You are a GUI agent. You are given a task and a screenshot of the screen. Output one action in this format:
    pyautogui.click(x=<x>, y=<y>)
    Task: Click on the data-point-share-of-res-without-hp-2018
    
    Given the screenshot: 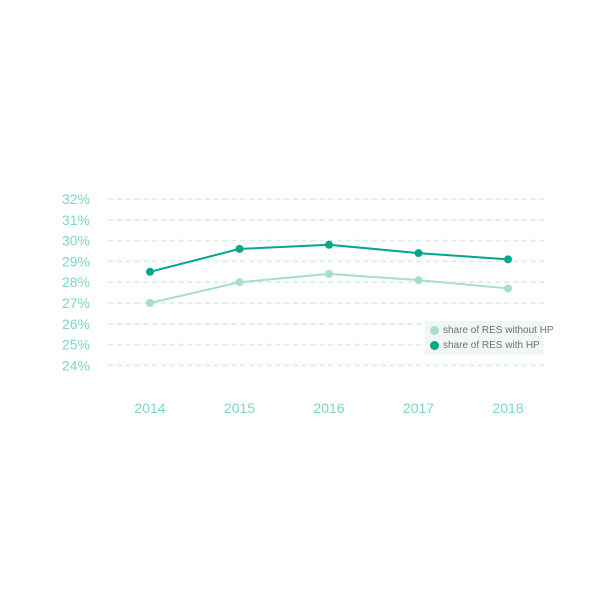 What is the action you would take?
    pyautogui.click(x=508, y=288)
    